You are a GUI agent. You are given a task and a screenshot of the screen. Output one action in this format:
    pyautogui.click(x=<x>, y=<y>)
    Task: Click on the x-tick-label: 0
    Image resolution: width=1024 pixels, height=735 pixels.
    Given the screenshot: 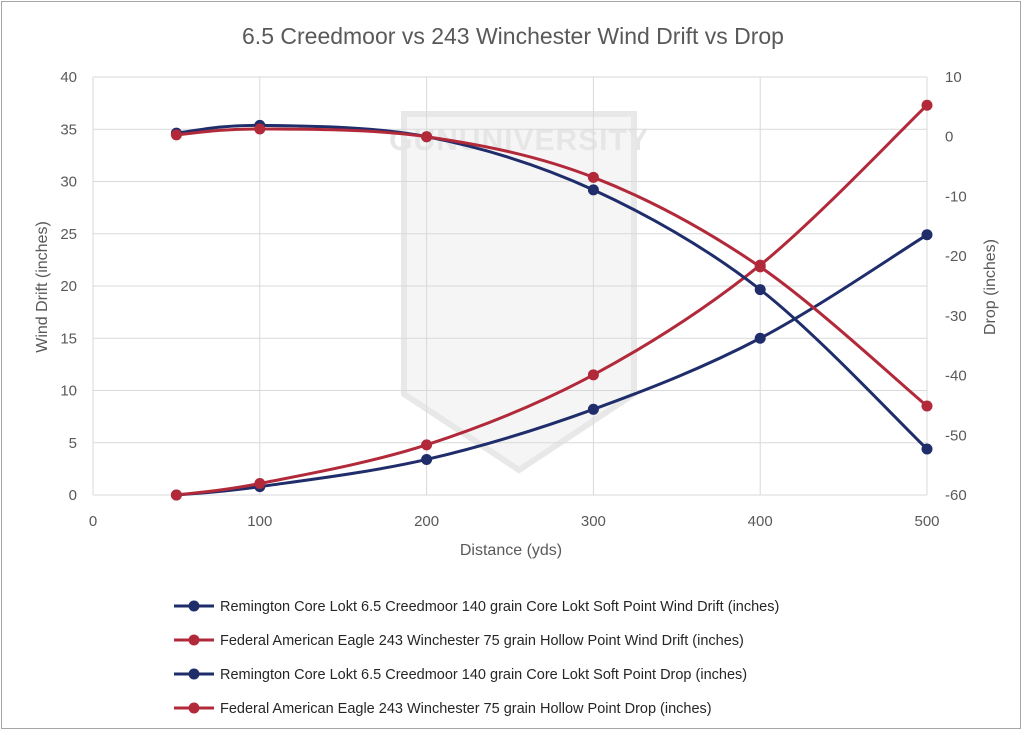 What is the action you would take?
    pyautogui.click(x=93, y=521)
    